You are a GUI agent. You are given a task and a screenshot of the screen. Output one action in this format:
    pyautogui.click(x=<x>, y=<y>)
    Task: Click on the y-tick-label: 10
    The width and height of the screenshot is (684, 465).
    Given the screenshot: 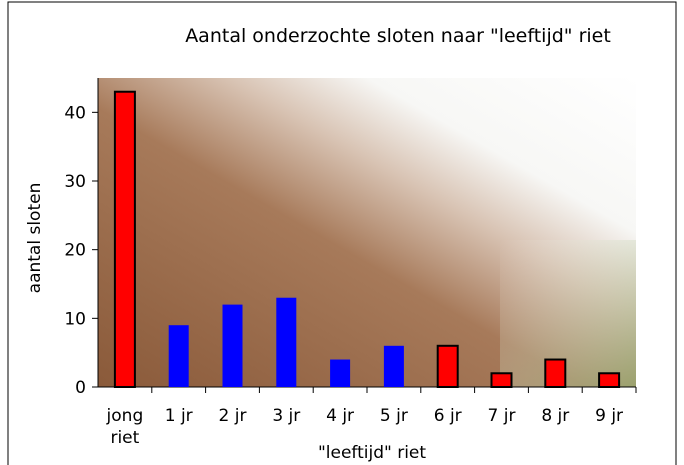 What is the action you would take?
    pyautogui.click(x=75, y=319)
    